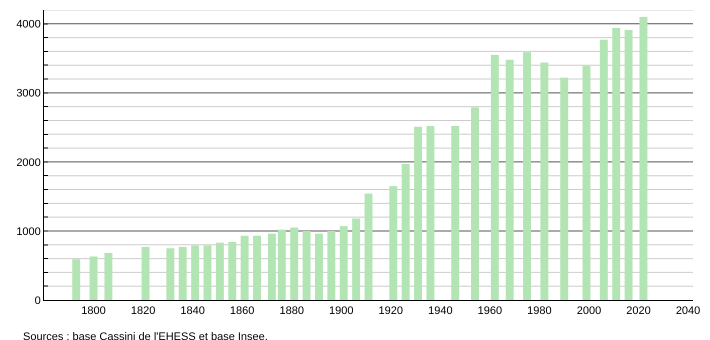 The width and height of the screenshot is (710, 340). What do you see at coordinates (37, 300) in the screenshot?
I see `y-tick-label: 0` at bounding box center [37, 300].